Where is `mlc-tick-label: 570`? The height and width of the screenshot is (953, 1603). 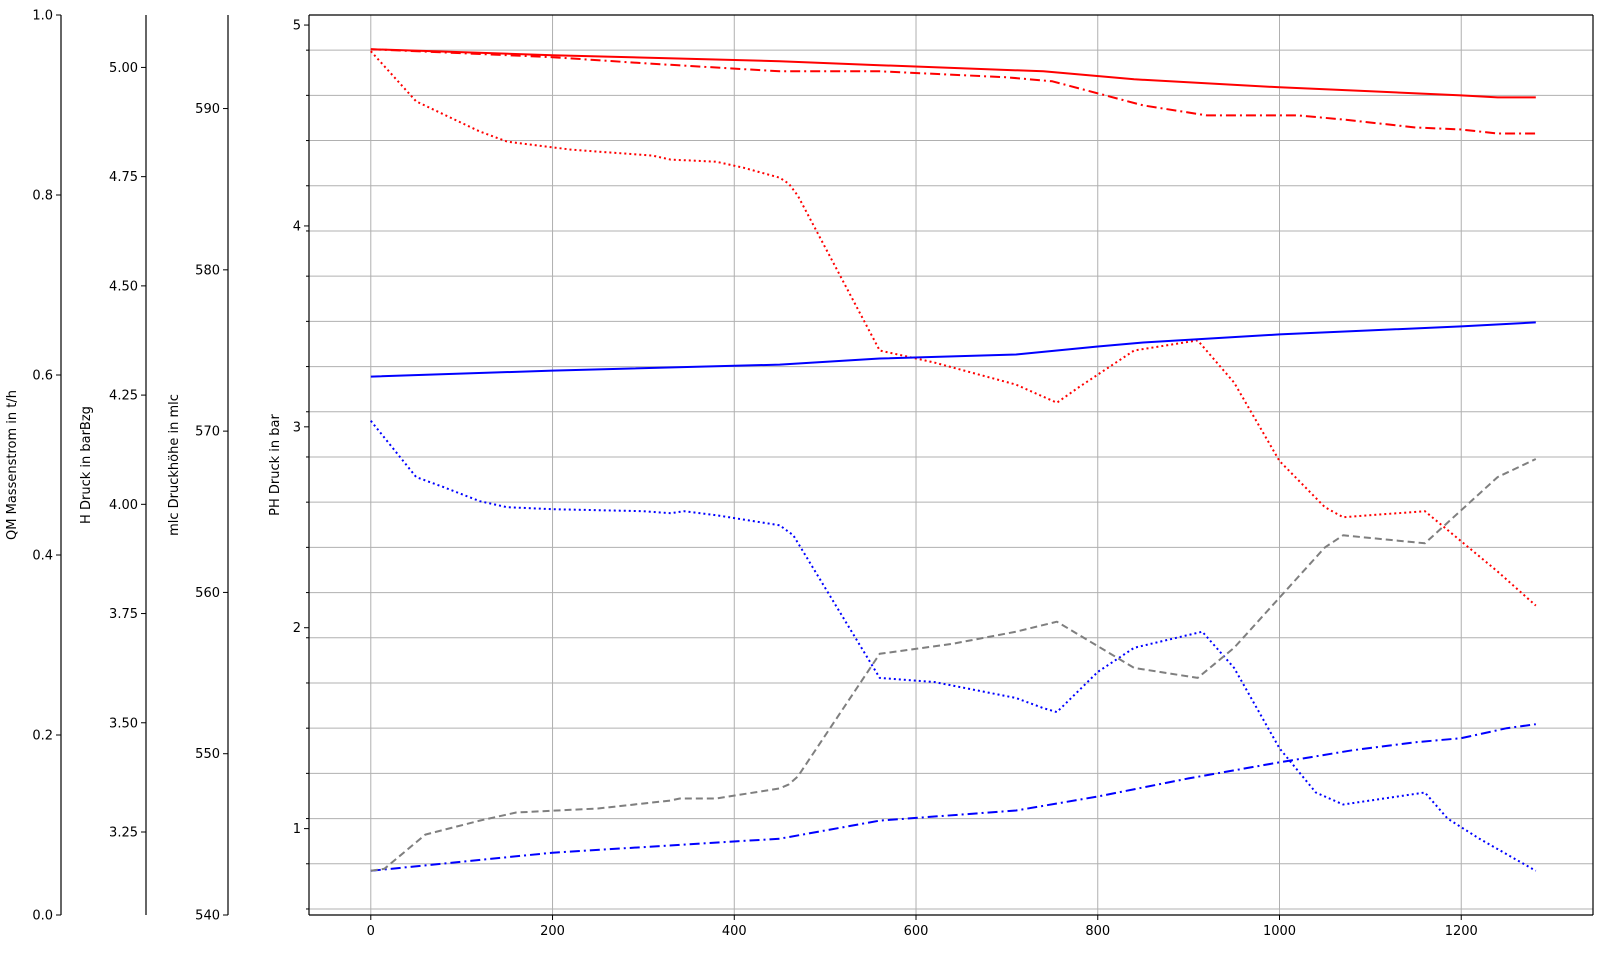
mlc-tick-label: 570 is located at coordinates (207, 432).